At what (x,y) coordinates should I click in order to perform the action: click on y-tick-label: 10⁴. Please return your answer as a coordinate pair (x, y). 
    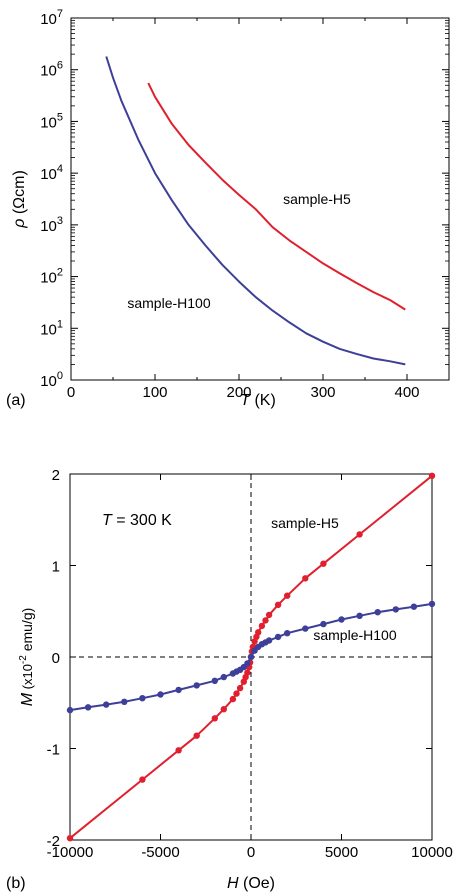
    Looking at the image, I should click on (51, 173).